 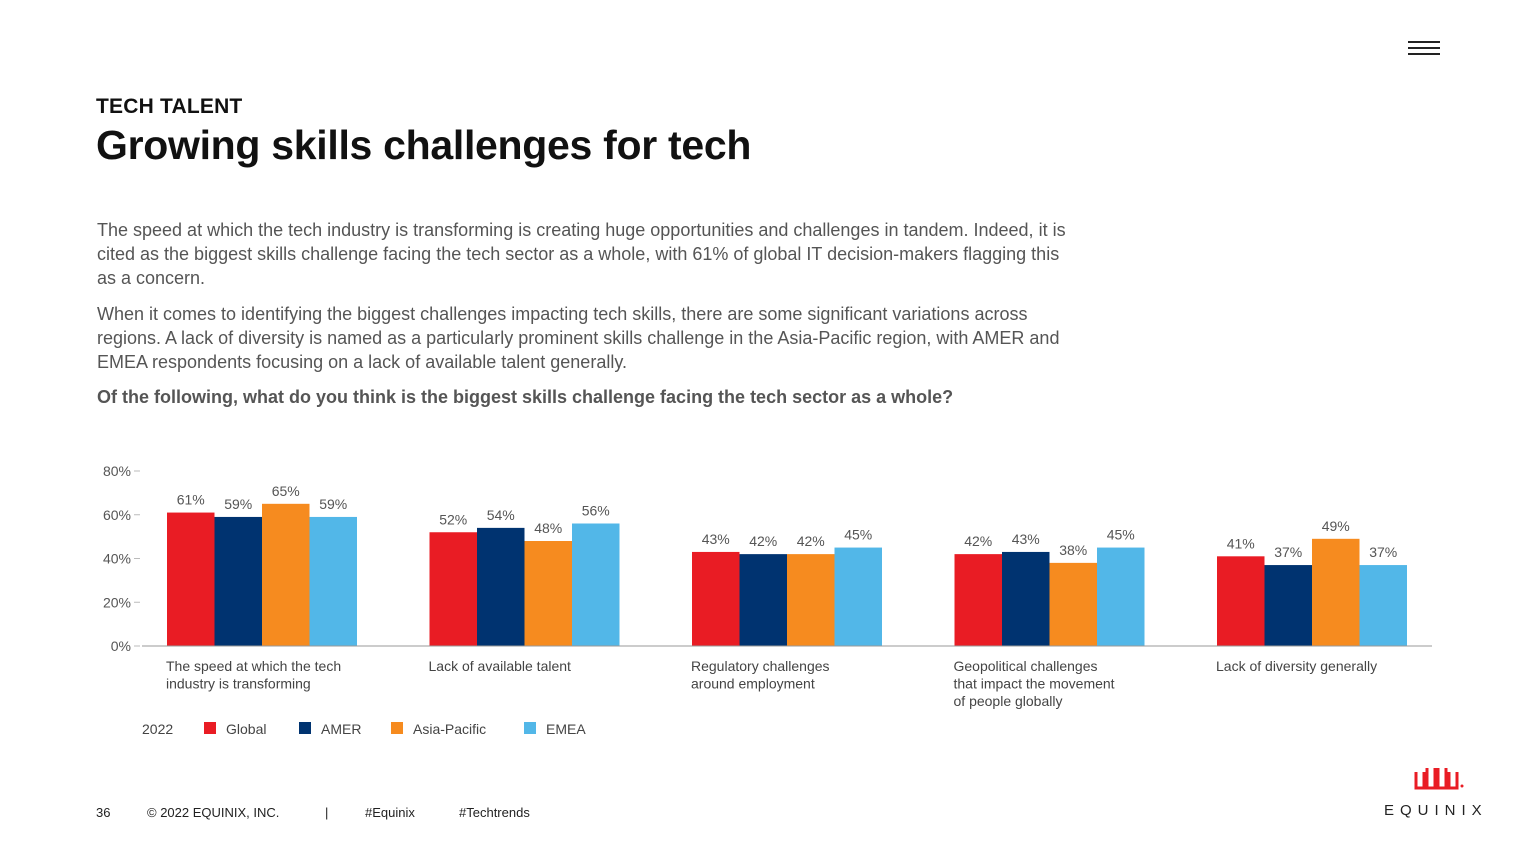 I want to click on bar-value-label: 61%, so click(x=191, y=500).